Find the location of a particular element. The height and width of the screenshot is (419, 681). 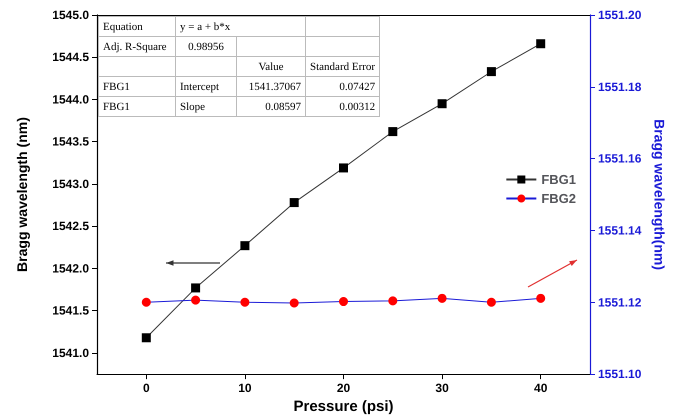

y-tick-label: 1545.0 is located at coordinates (71, 15).